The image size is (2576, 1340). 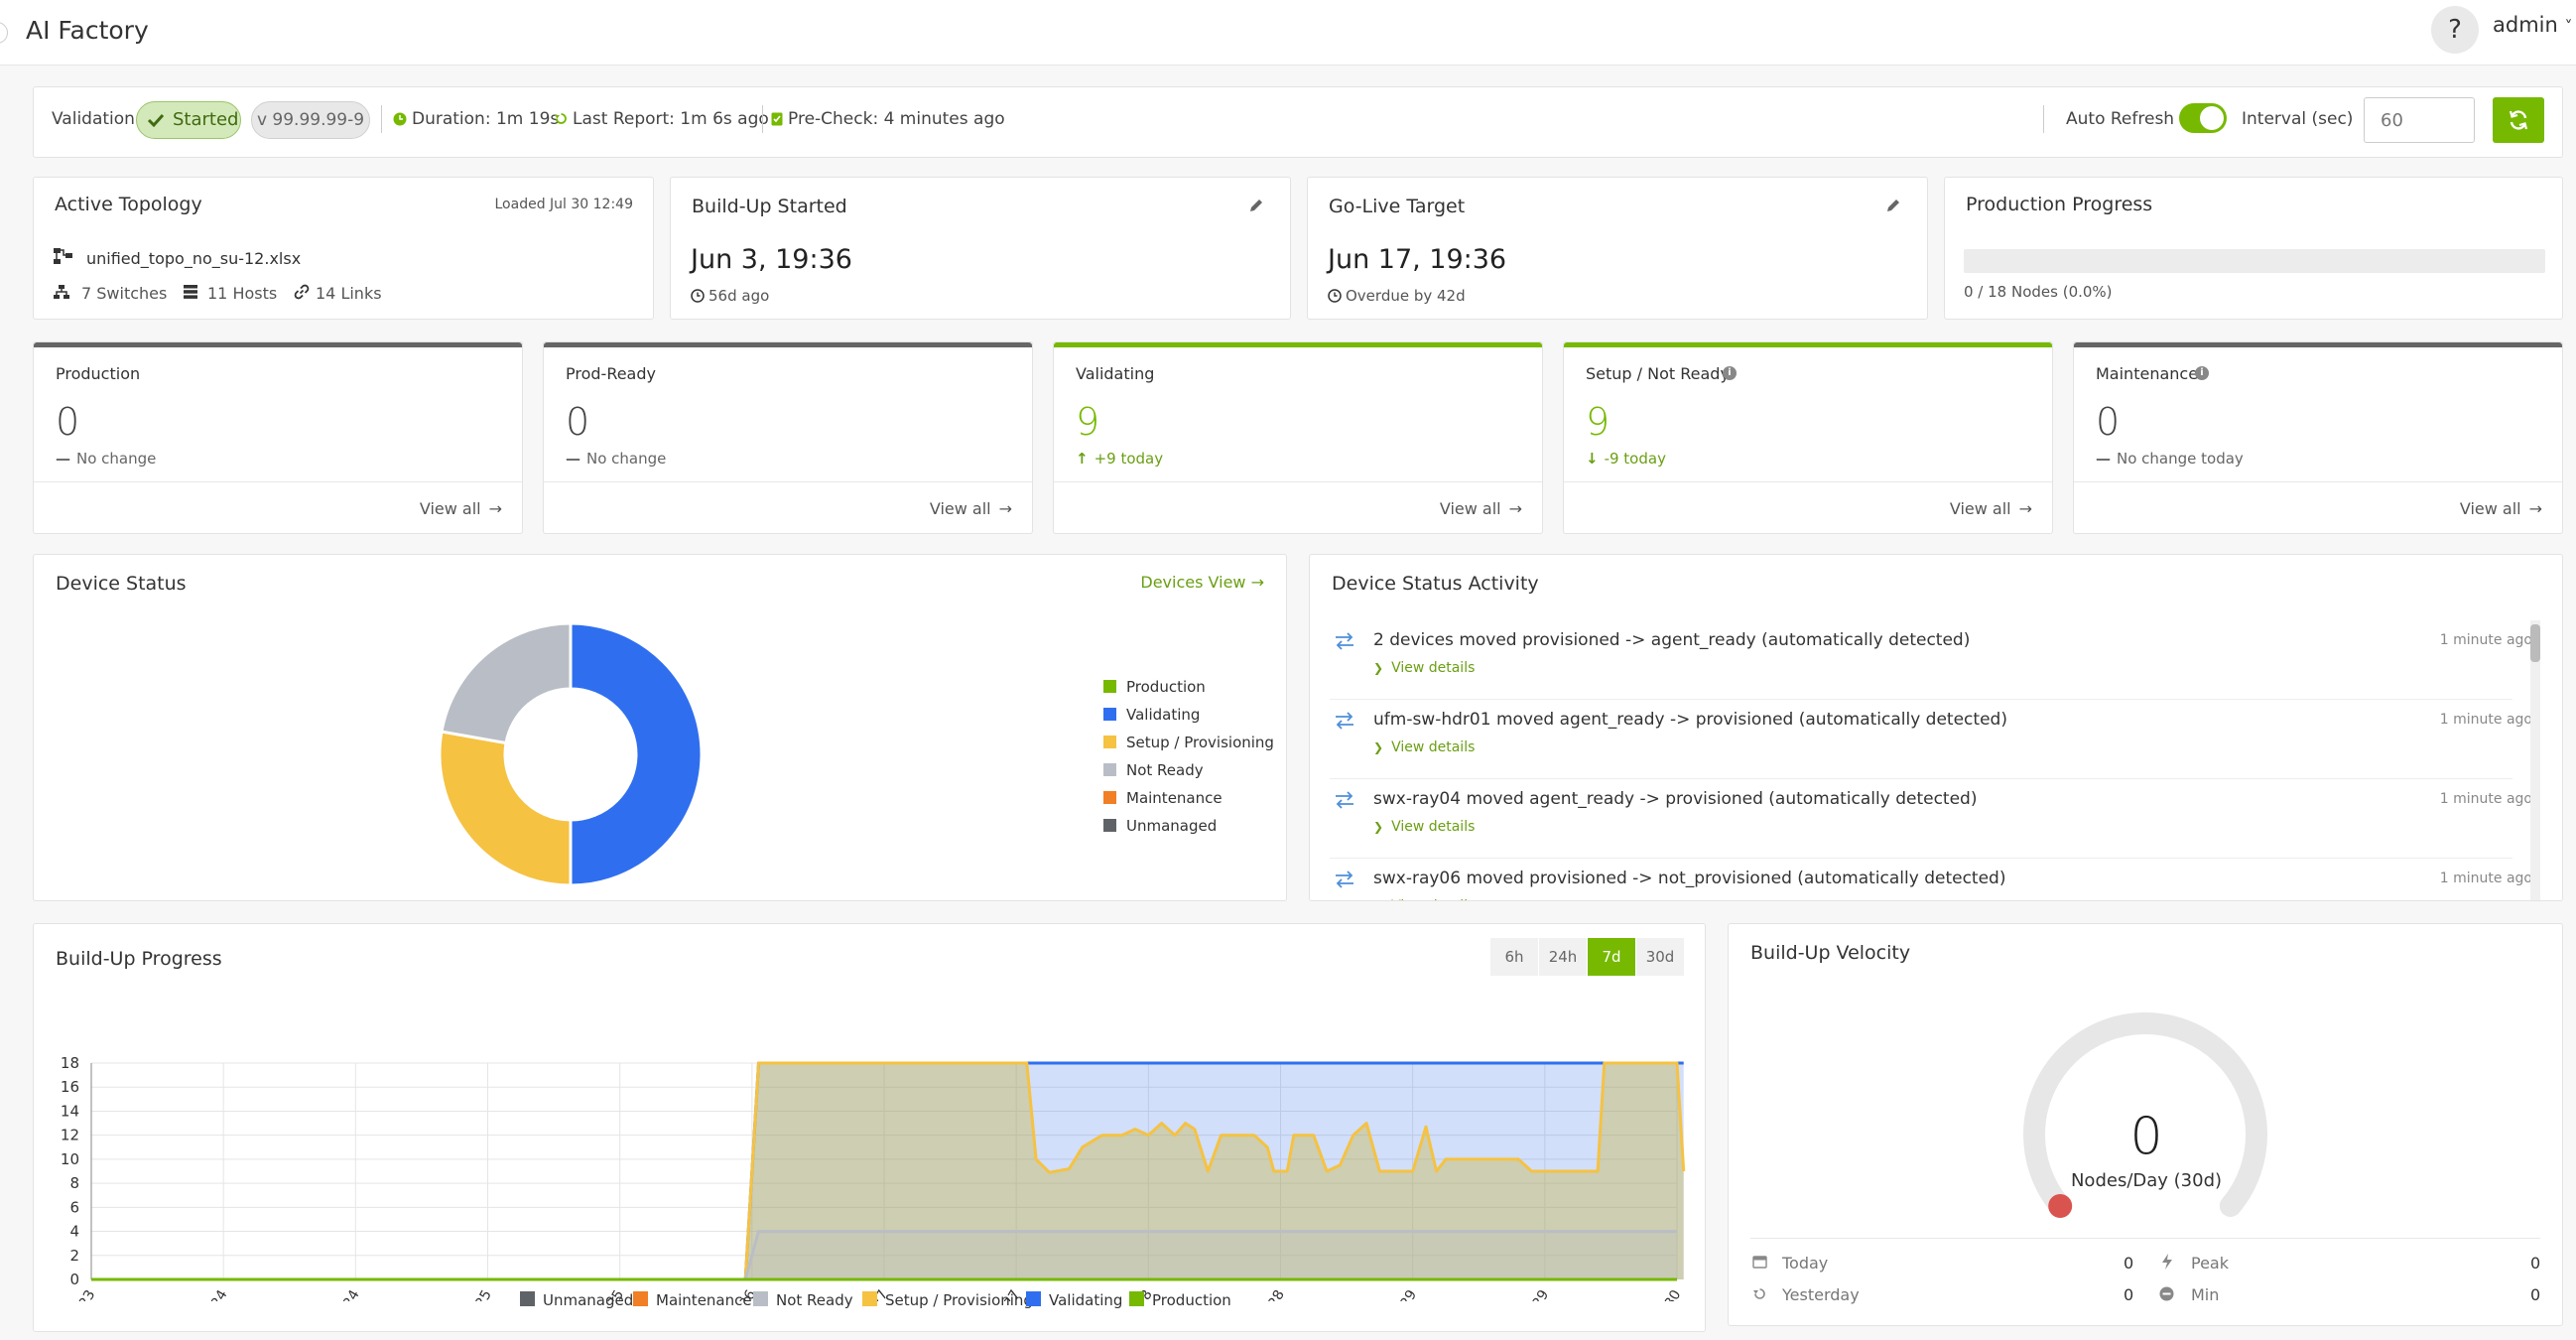 I want to click on area-setup-provisioning, so click(x=888, y=1171).